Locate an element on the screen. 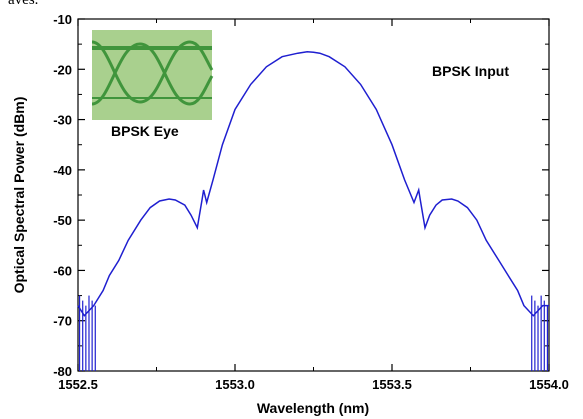  y-tick-label: -30 is located at coordinates (62, 120).